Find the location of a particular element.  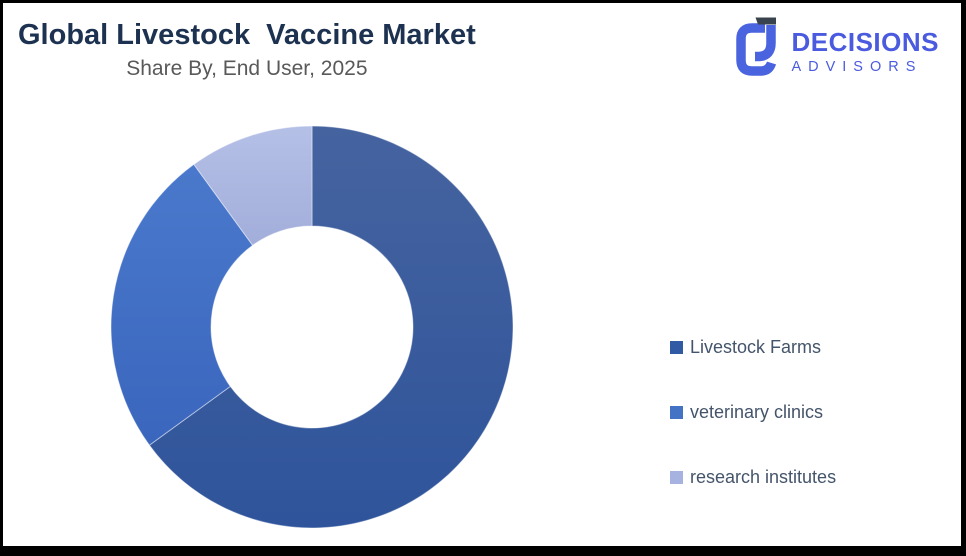

legend-item-research-institutes: research institutes is located at coordinates (753, 477).